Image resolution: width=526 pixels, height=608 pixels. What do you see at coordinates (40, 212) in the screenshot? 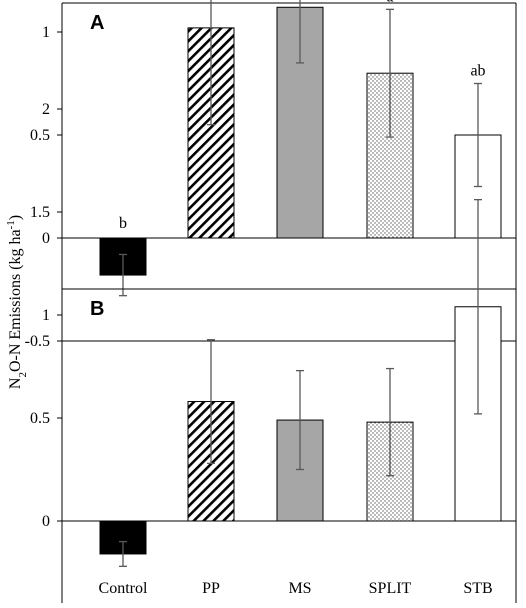
I see `y-tick-label: 1.5` at bounding box center [40, 212].